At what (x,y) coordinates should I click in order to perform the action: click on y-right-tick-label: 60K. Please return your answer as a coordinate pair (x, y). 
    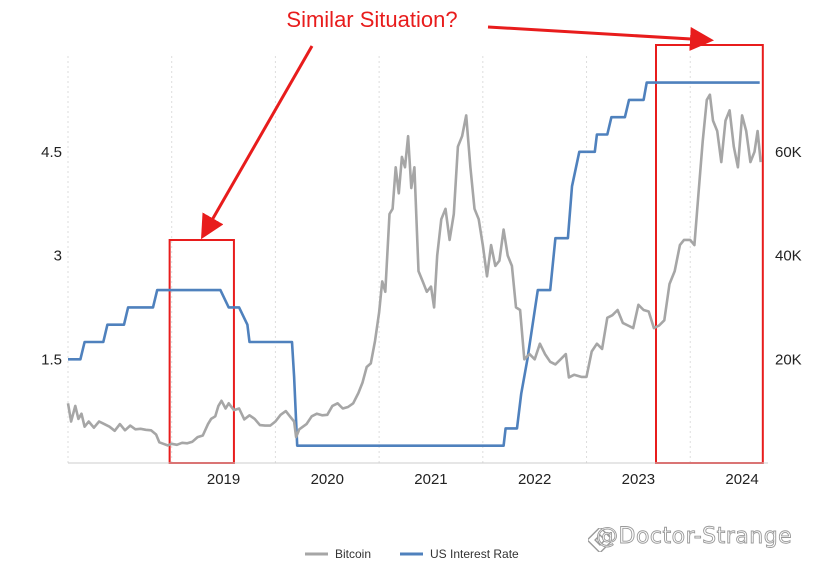
    Looking at the image, I should click on (788, 152).